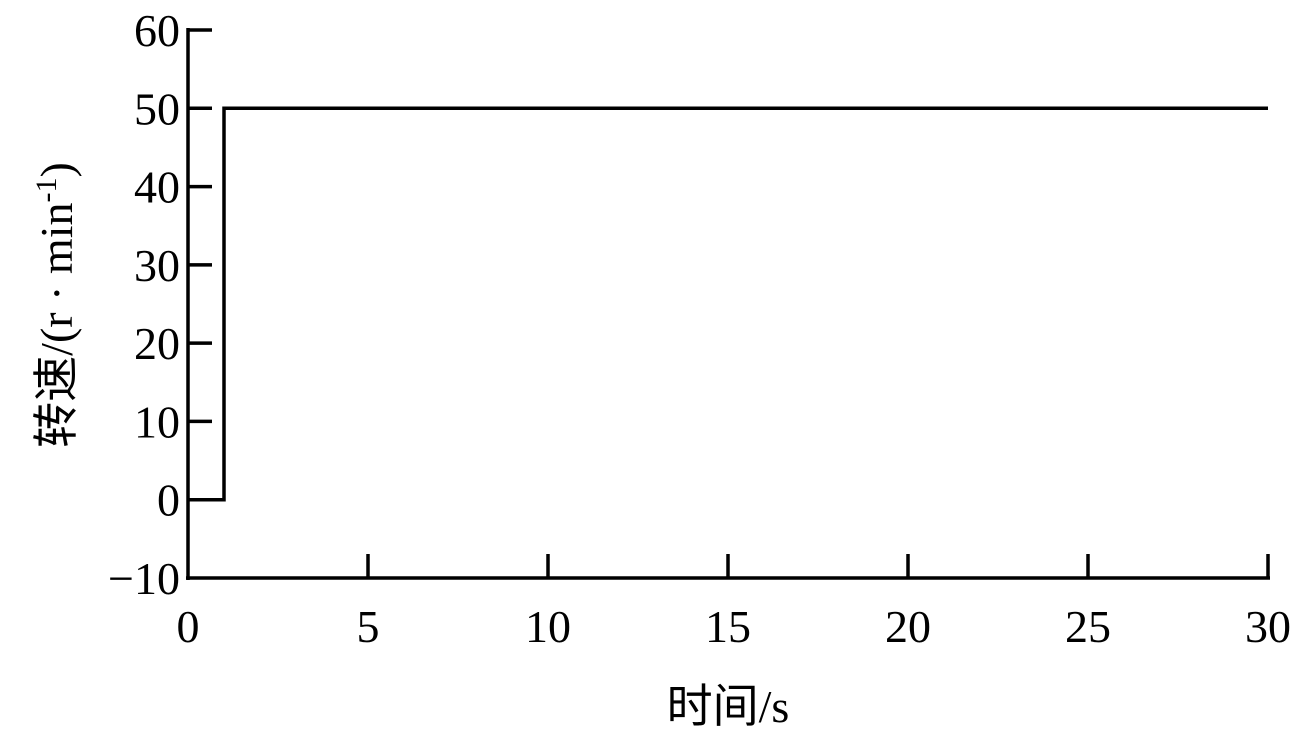  What do you see at coordinates (46, 190) in the screenshot?
I see `y-axis-title-sup: -1` at bounding box center [46, 190].